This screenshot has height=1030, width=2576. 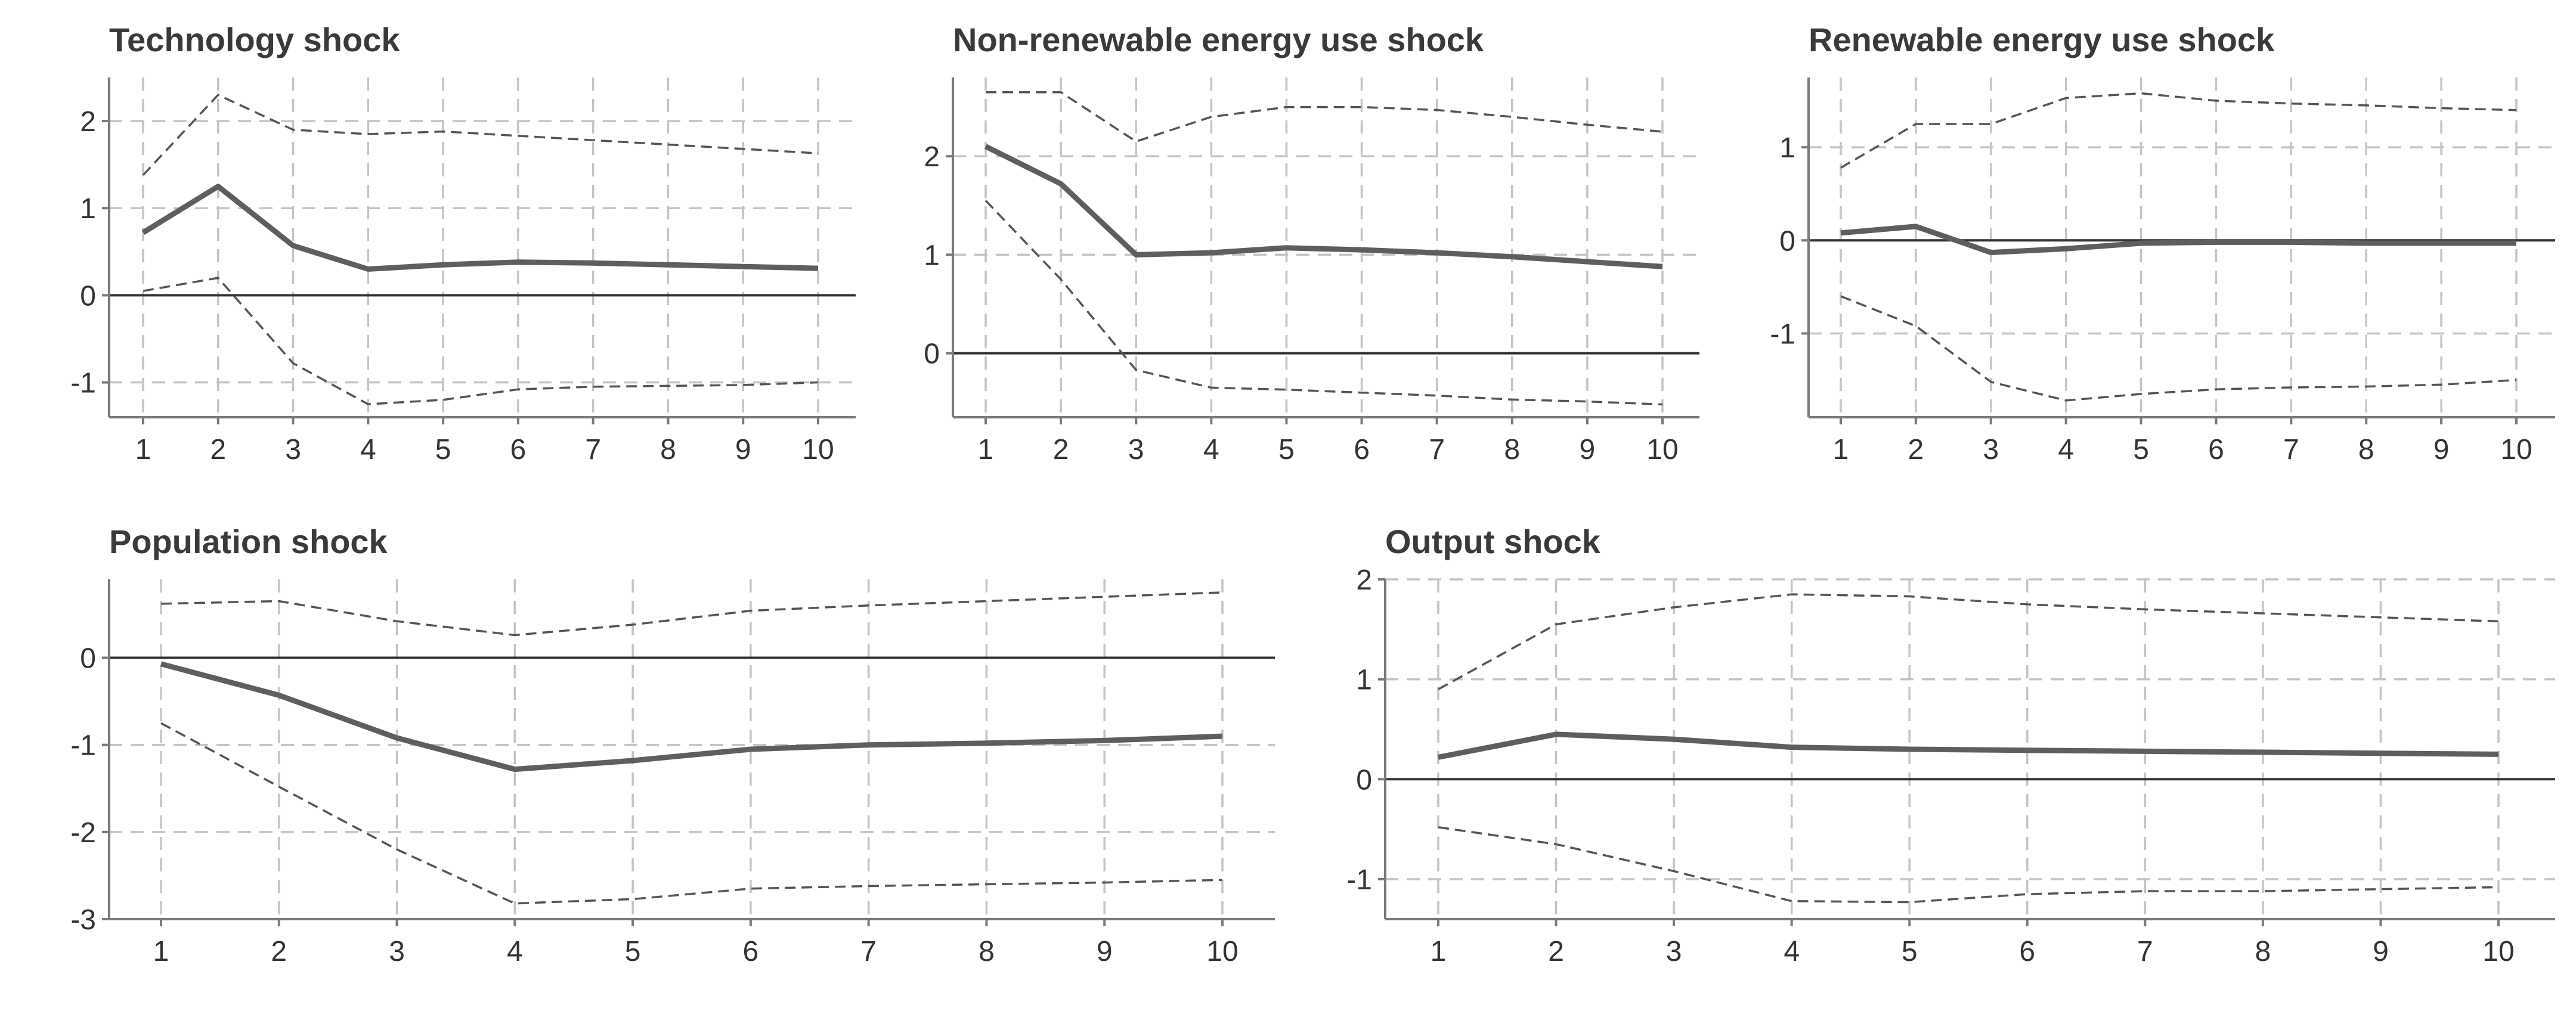 I want to click on panel-title: Technology shock, so click(x=254, y=39).